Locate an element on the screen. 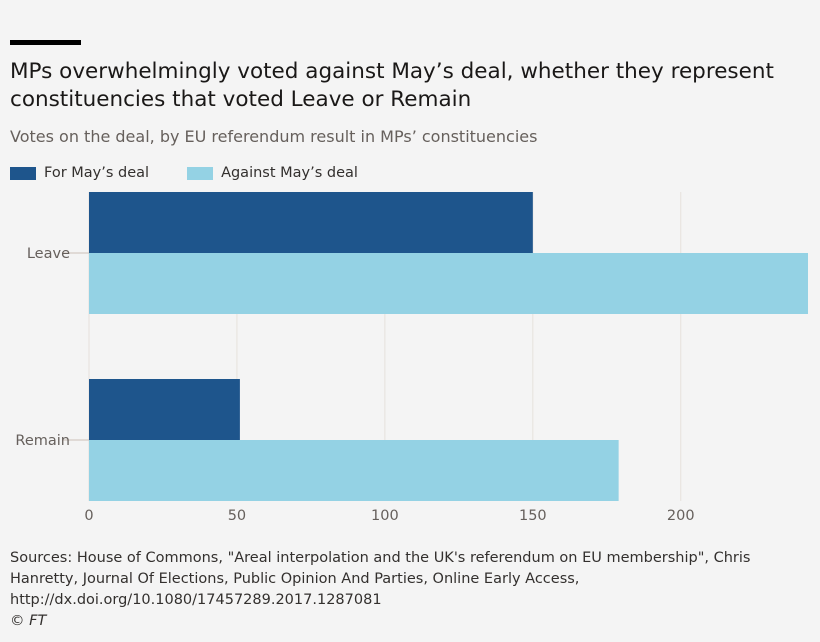 This screenshot has height=642, width=820. copyright: © FT is located at coordinates (28, 621).